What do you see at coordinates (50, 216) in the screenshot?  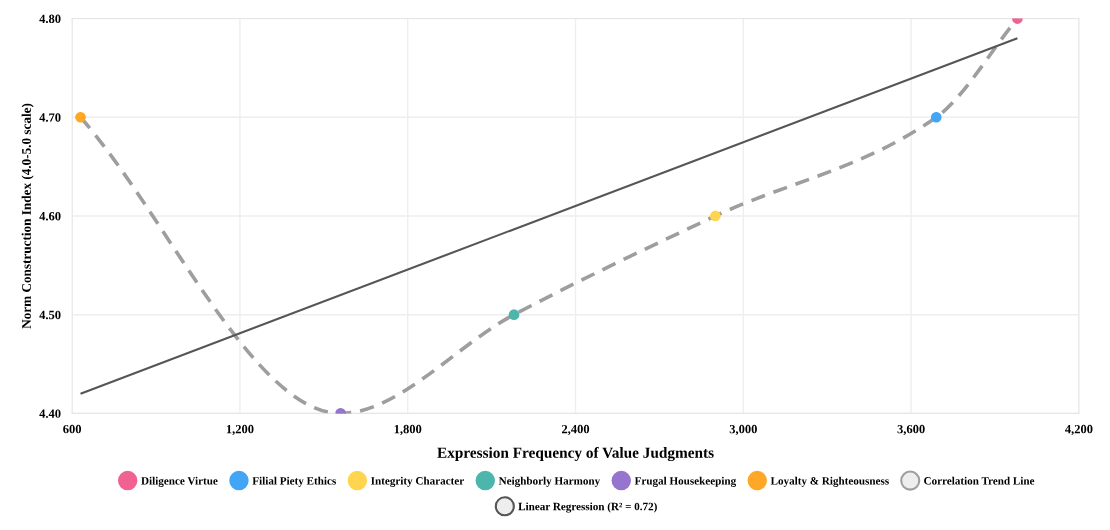 I see `y-tick-label: 4.60` at bounding box center [50, 216].